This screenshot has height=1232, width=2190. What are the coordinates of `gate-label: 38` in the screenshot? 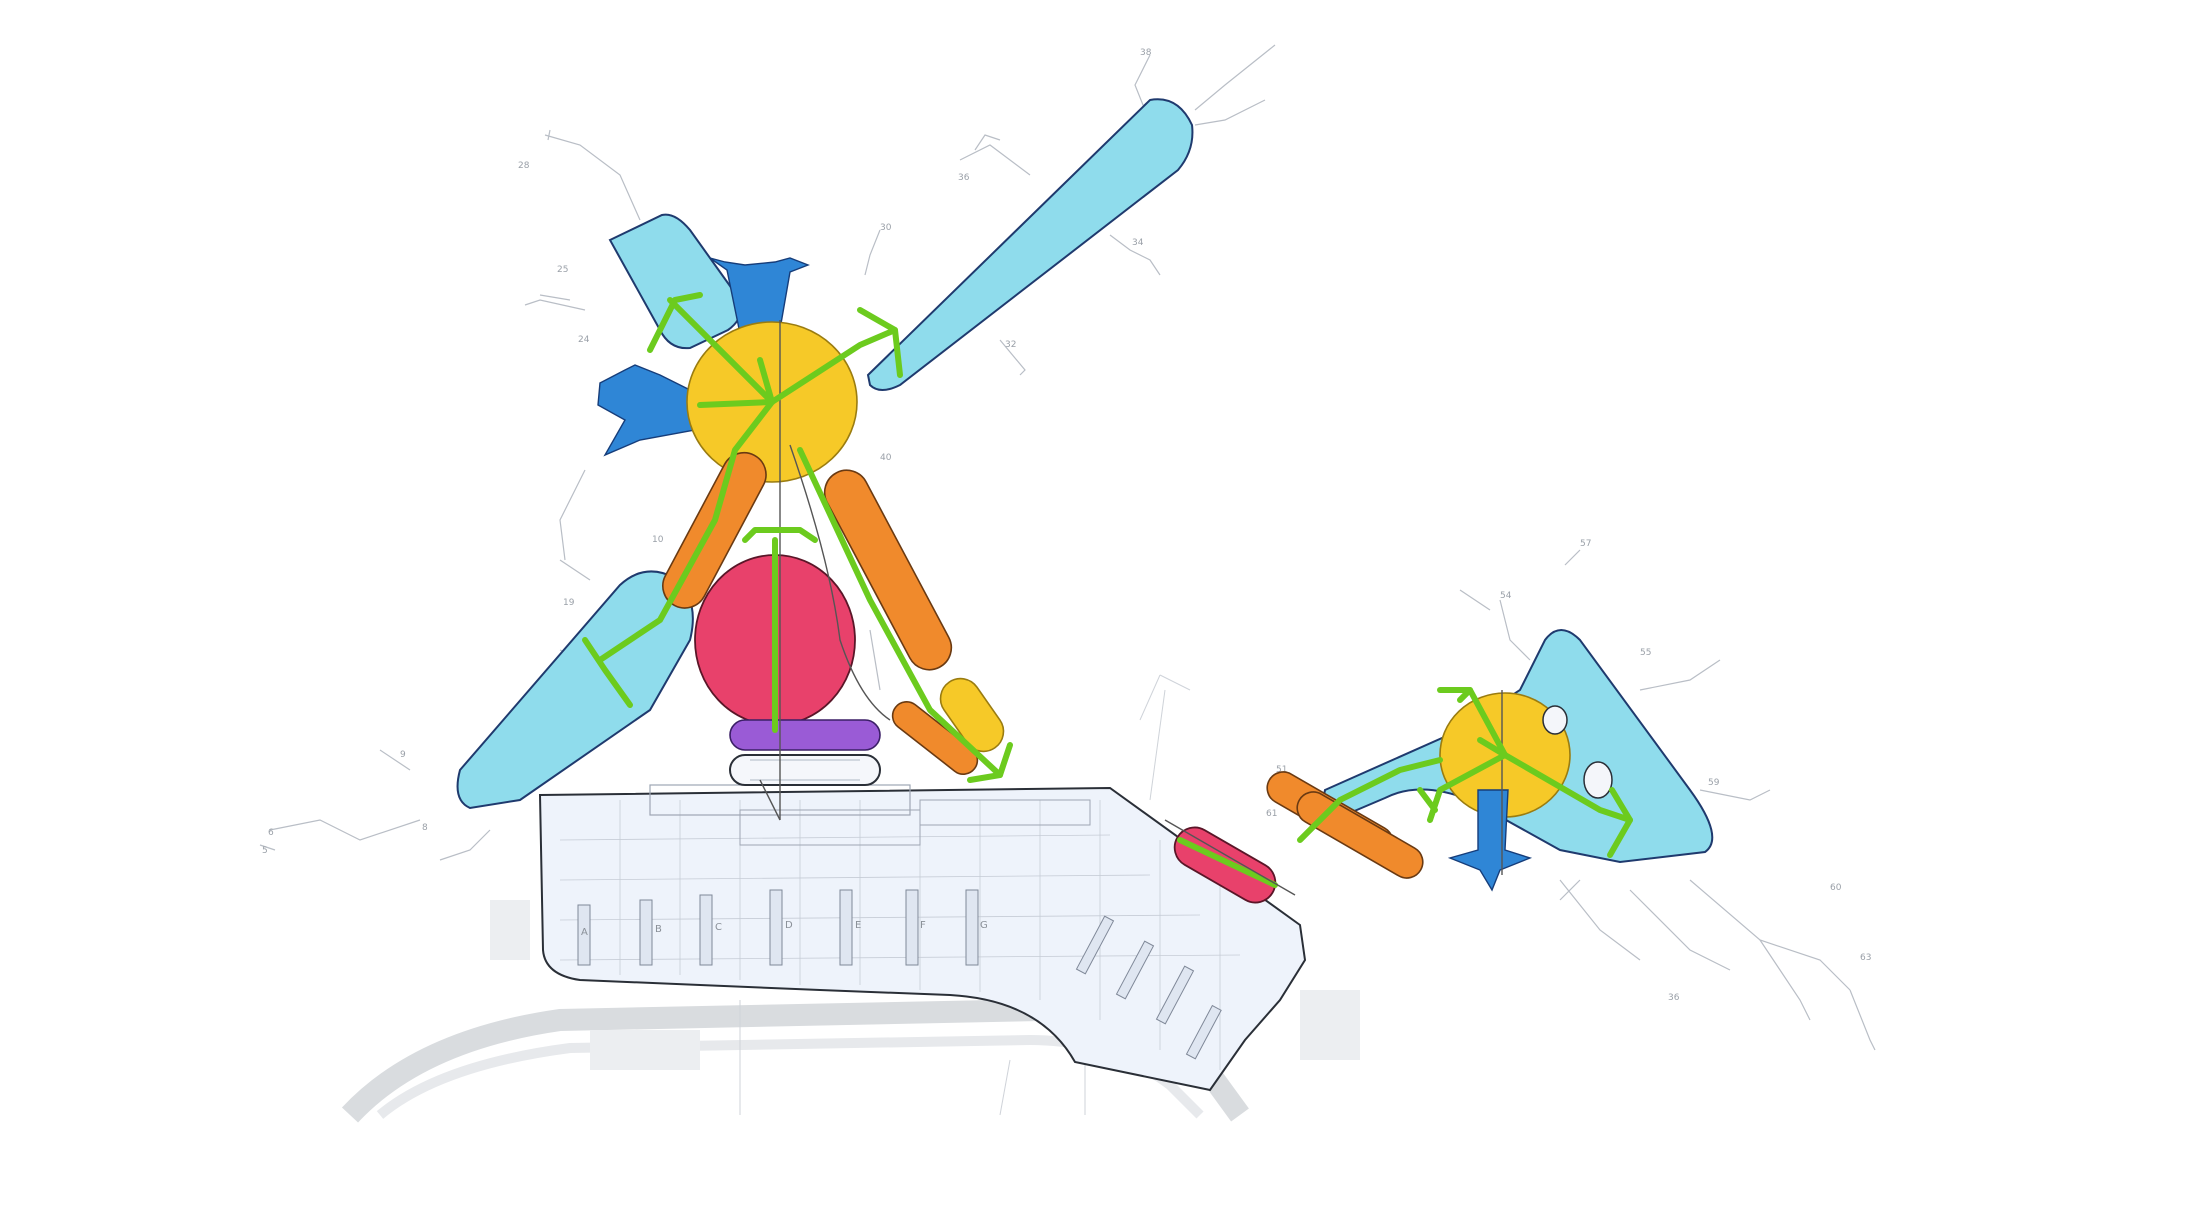 It's located at (1146, 53).